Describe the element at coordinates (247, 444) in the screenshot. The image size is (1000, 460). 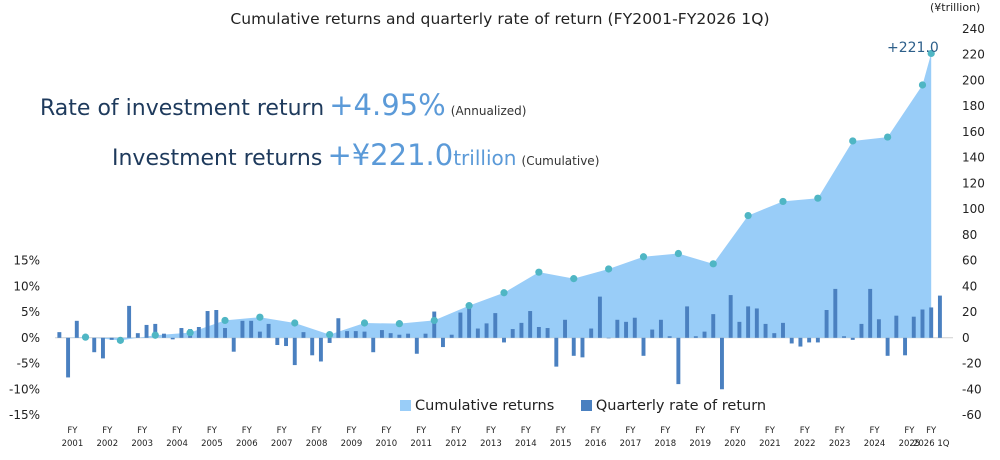
I see `x-axis-year-label: 2006` at that location.